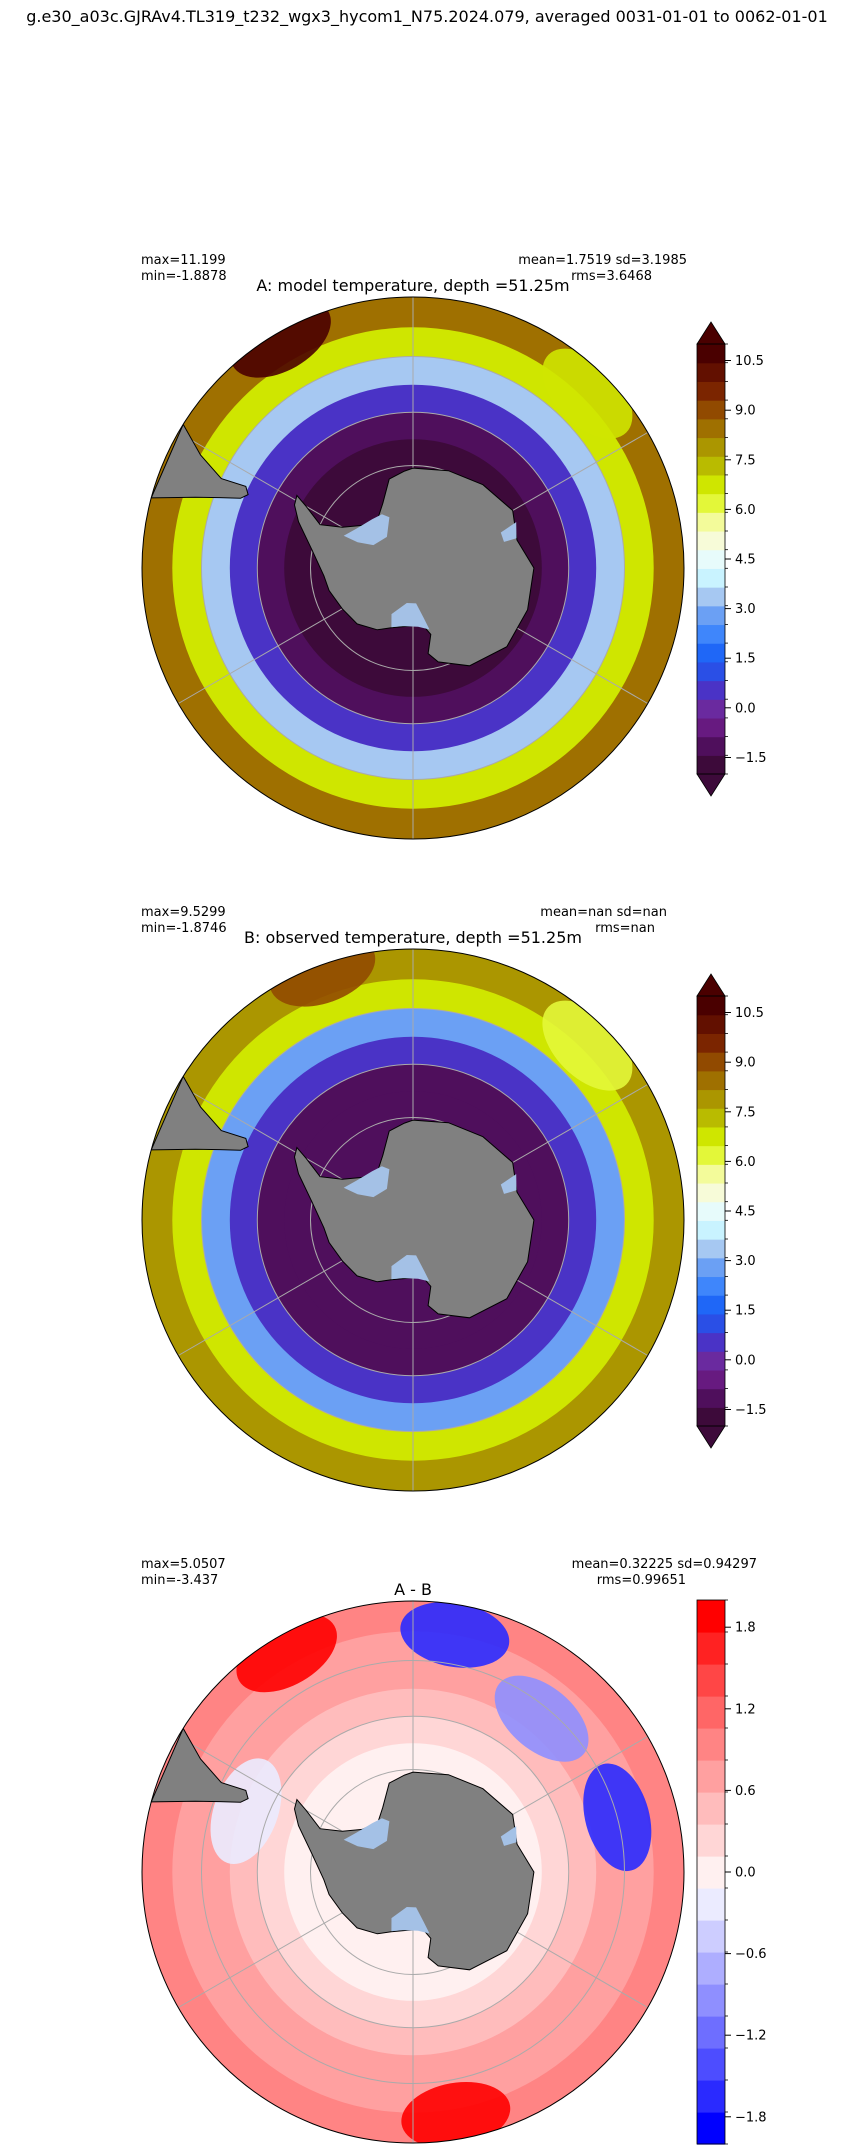 The image size is (855, 2156). What do you see at coordinates (711, 785) in the screenshot?
I see `panel-a-colorbar-extend-min` at bounding box center [711, 785].